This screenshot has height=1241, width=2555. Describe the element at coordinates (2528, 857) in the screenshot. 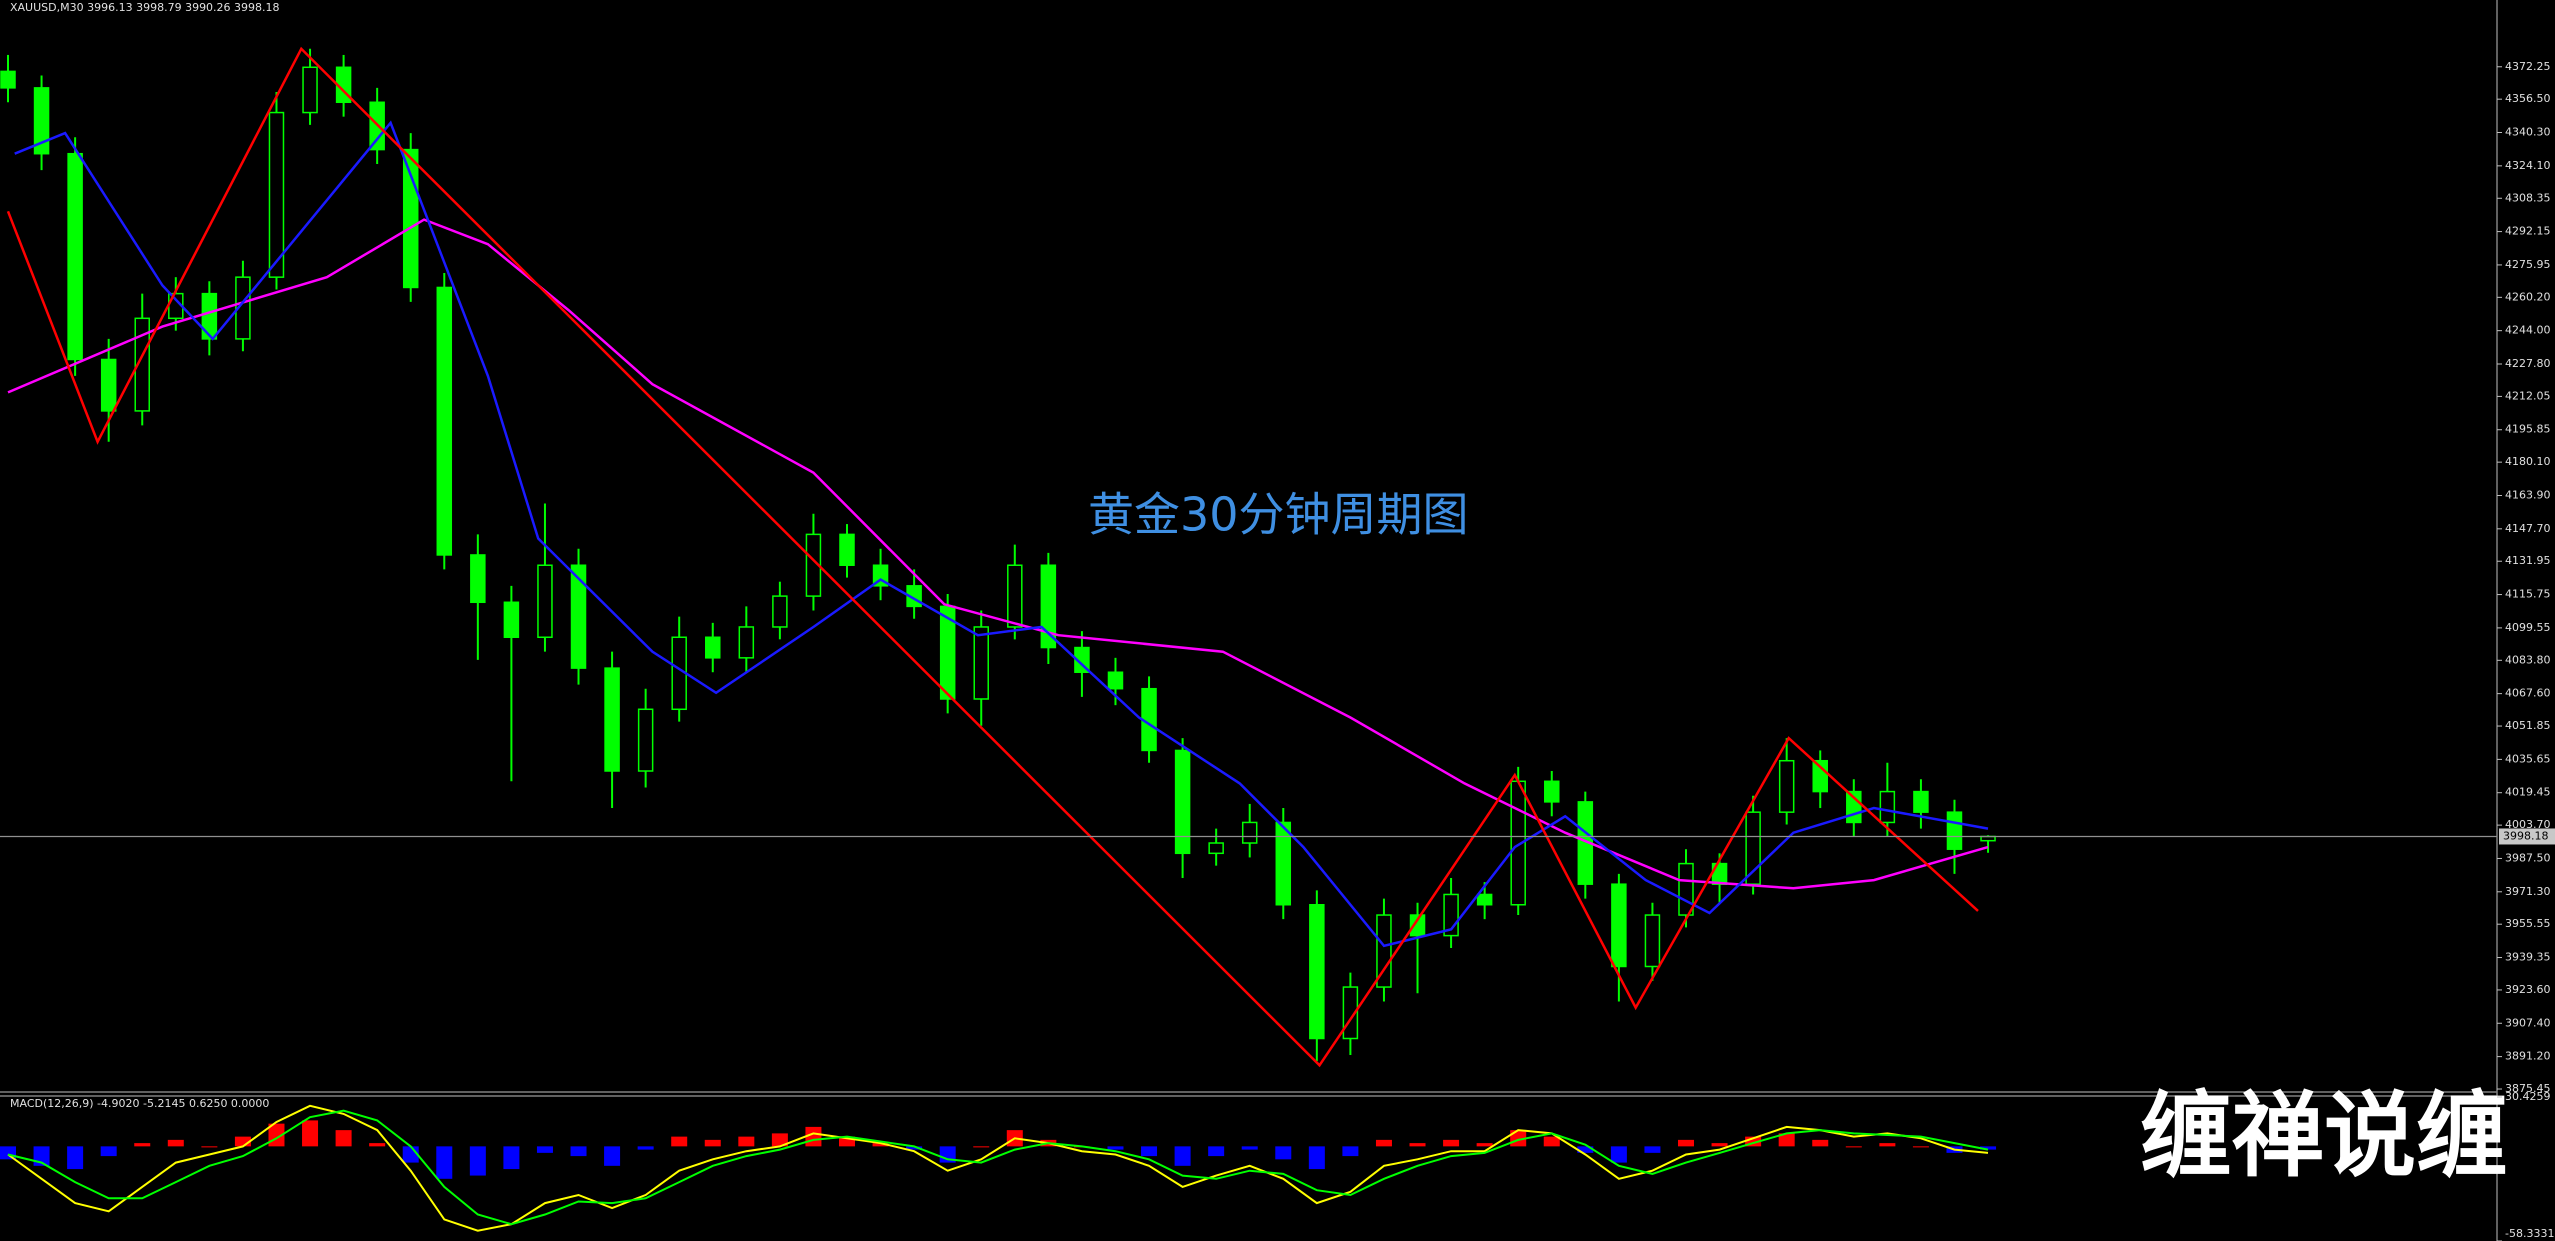

I see `y-tick-label: 3987.50` at that location.